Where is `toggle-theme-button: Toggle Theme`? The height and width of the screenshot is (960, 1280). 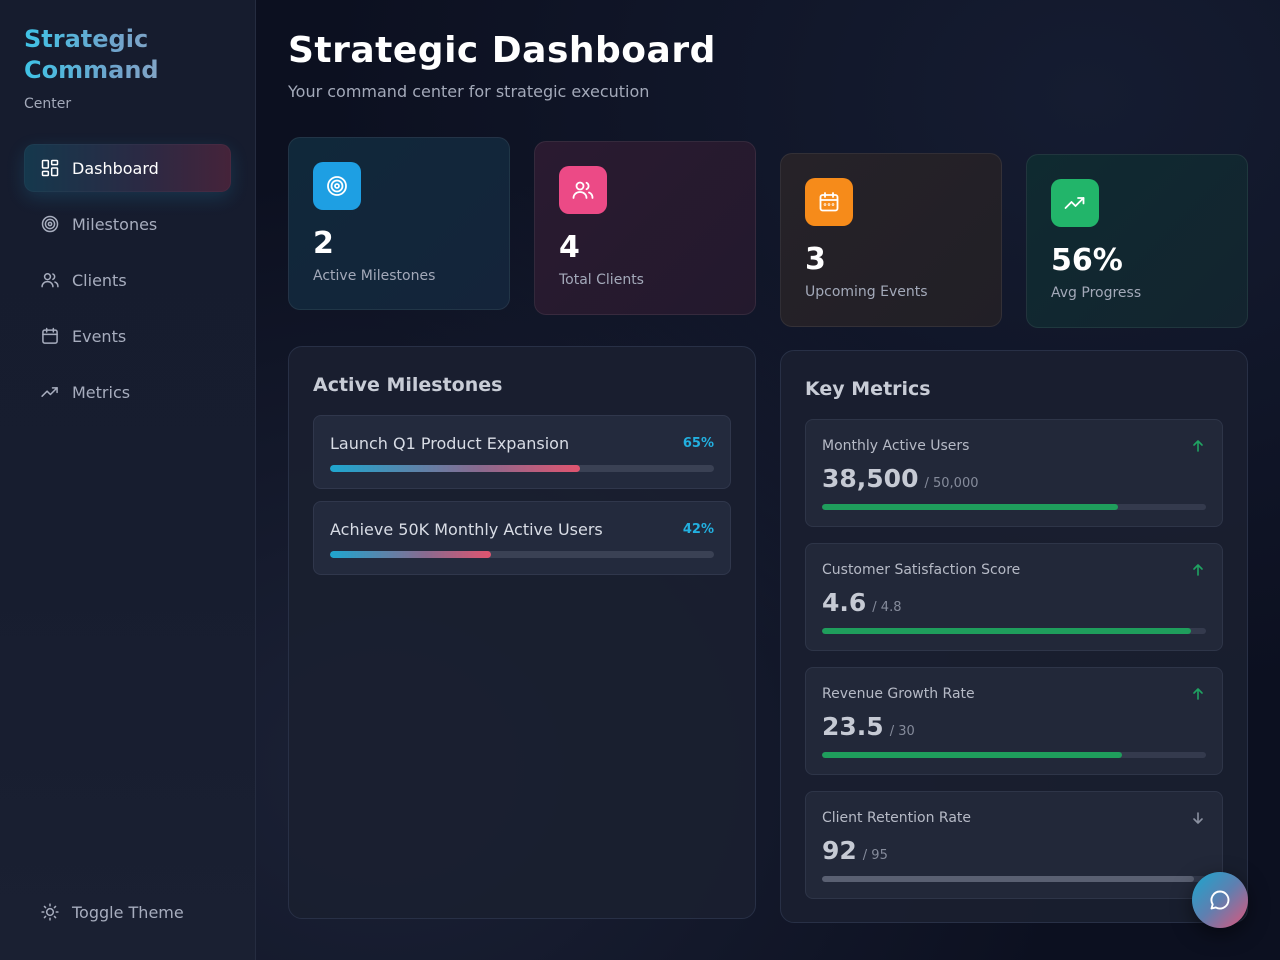
toggle-theme-button: Toggle Theme is located at coordinates (127, 912).